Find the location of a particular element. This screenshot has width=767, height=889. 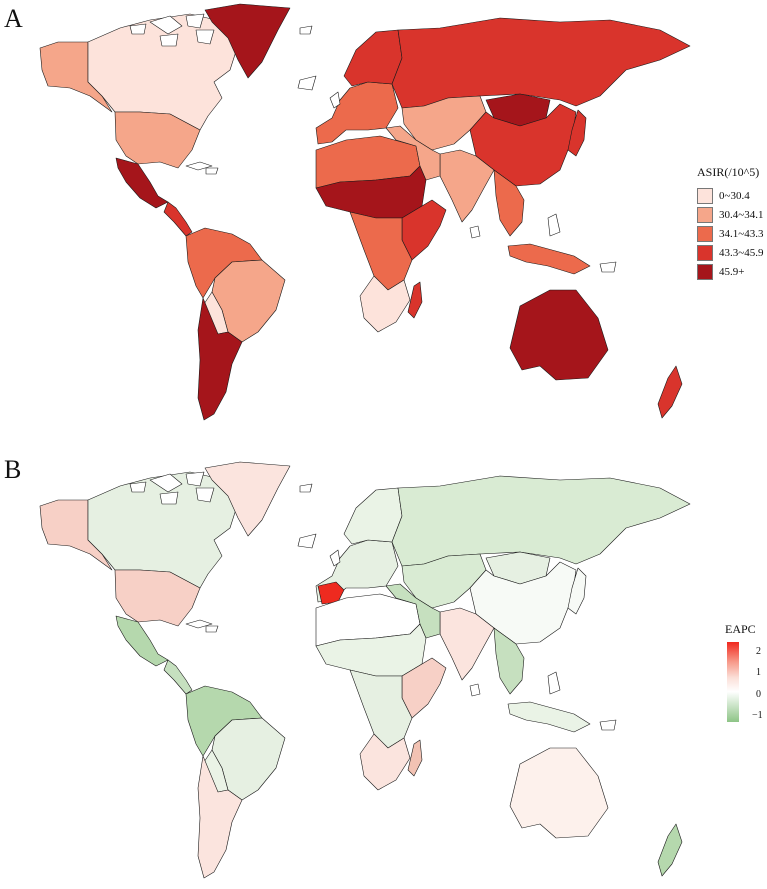

asir-region-usa is located at coordinates (157, 140).